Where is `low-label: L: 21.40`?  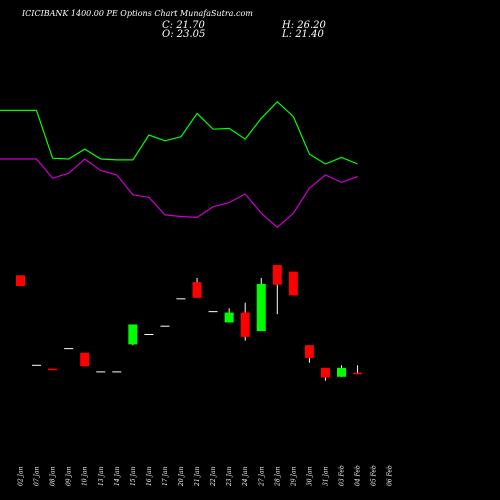
low-label: L: 21.40 is located at coordinates (302, 34).